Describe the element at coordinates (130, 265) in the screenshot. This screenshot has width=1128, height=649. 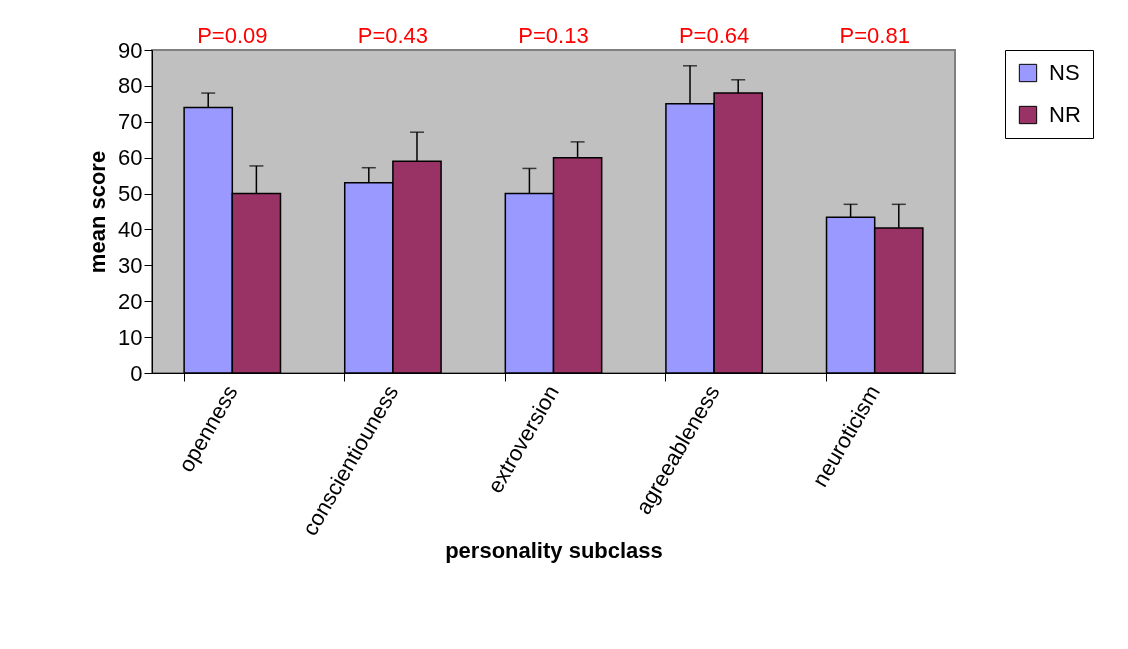
I see `y-tick-label: 30` at that location.